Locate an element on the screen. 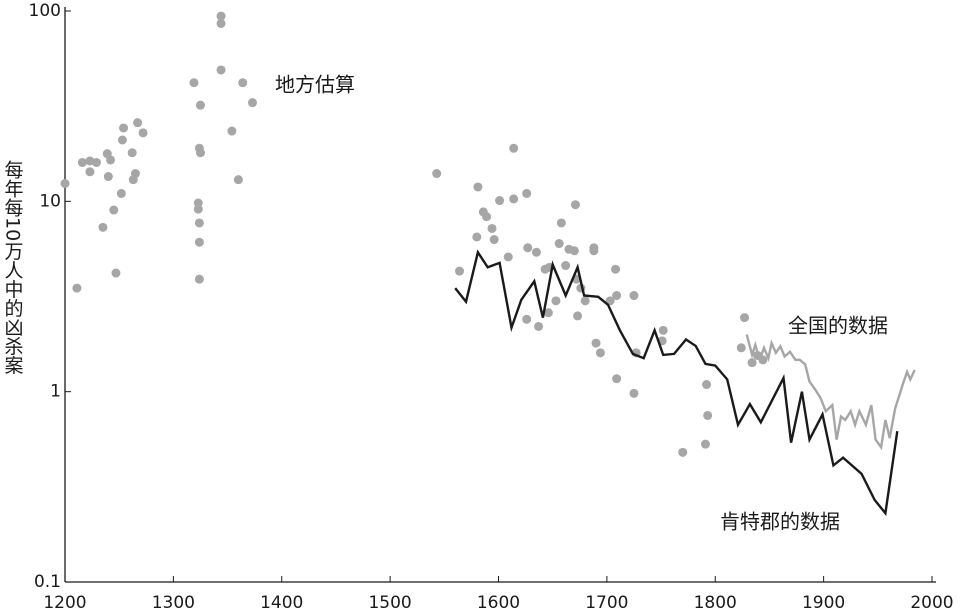  x-tick-label: 2000 is located at coordinates (931, 603).